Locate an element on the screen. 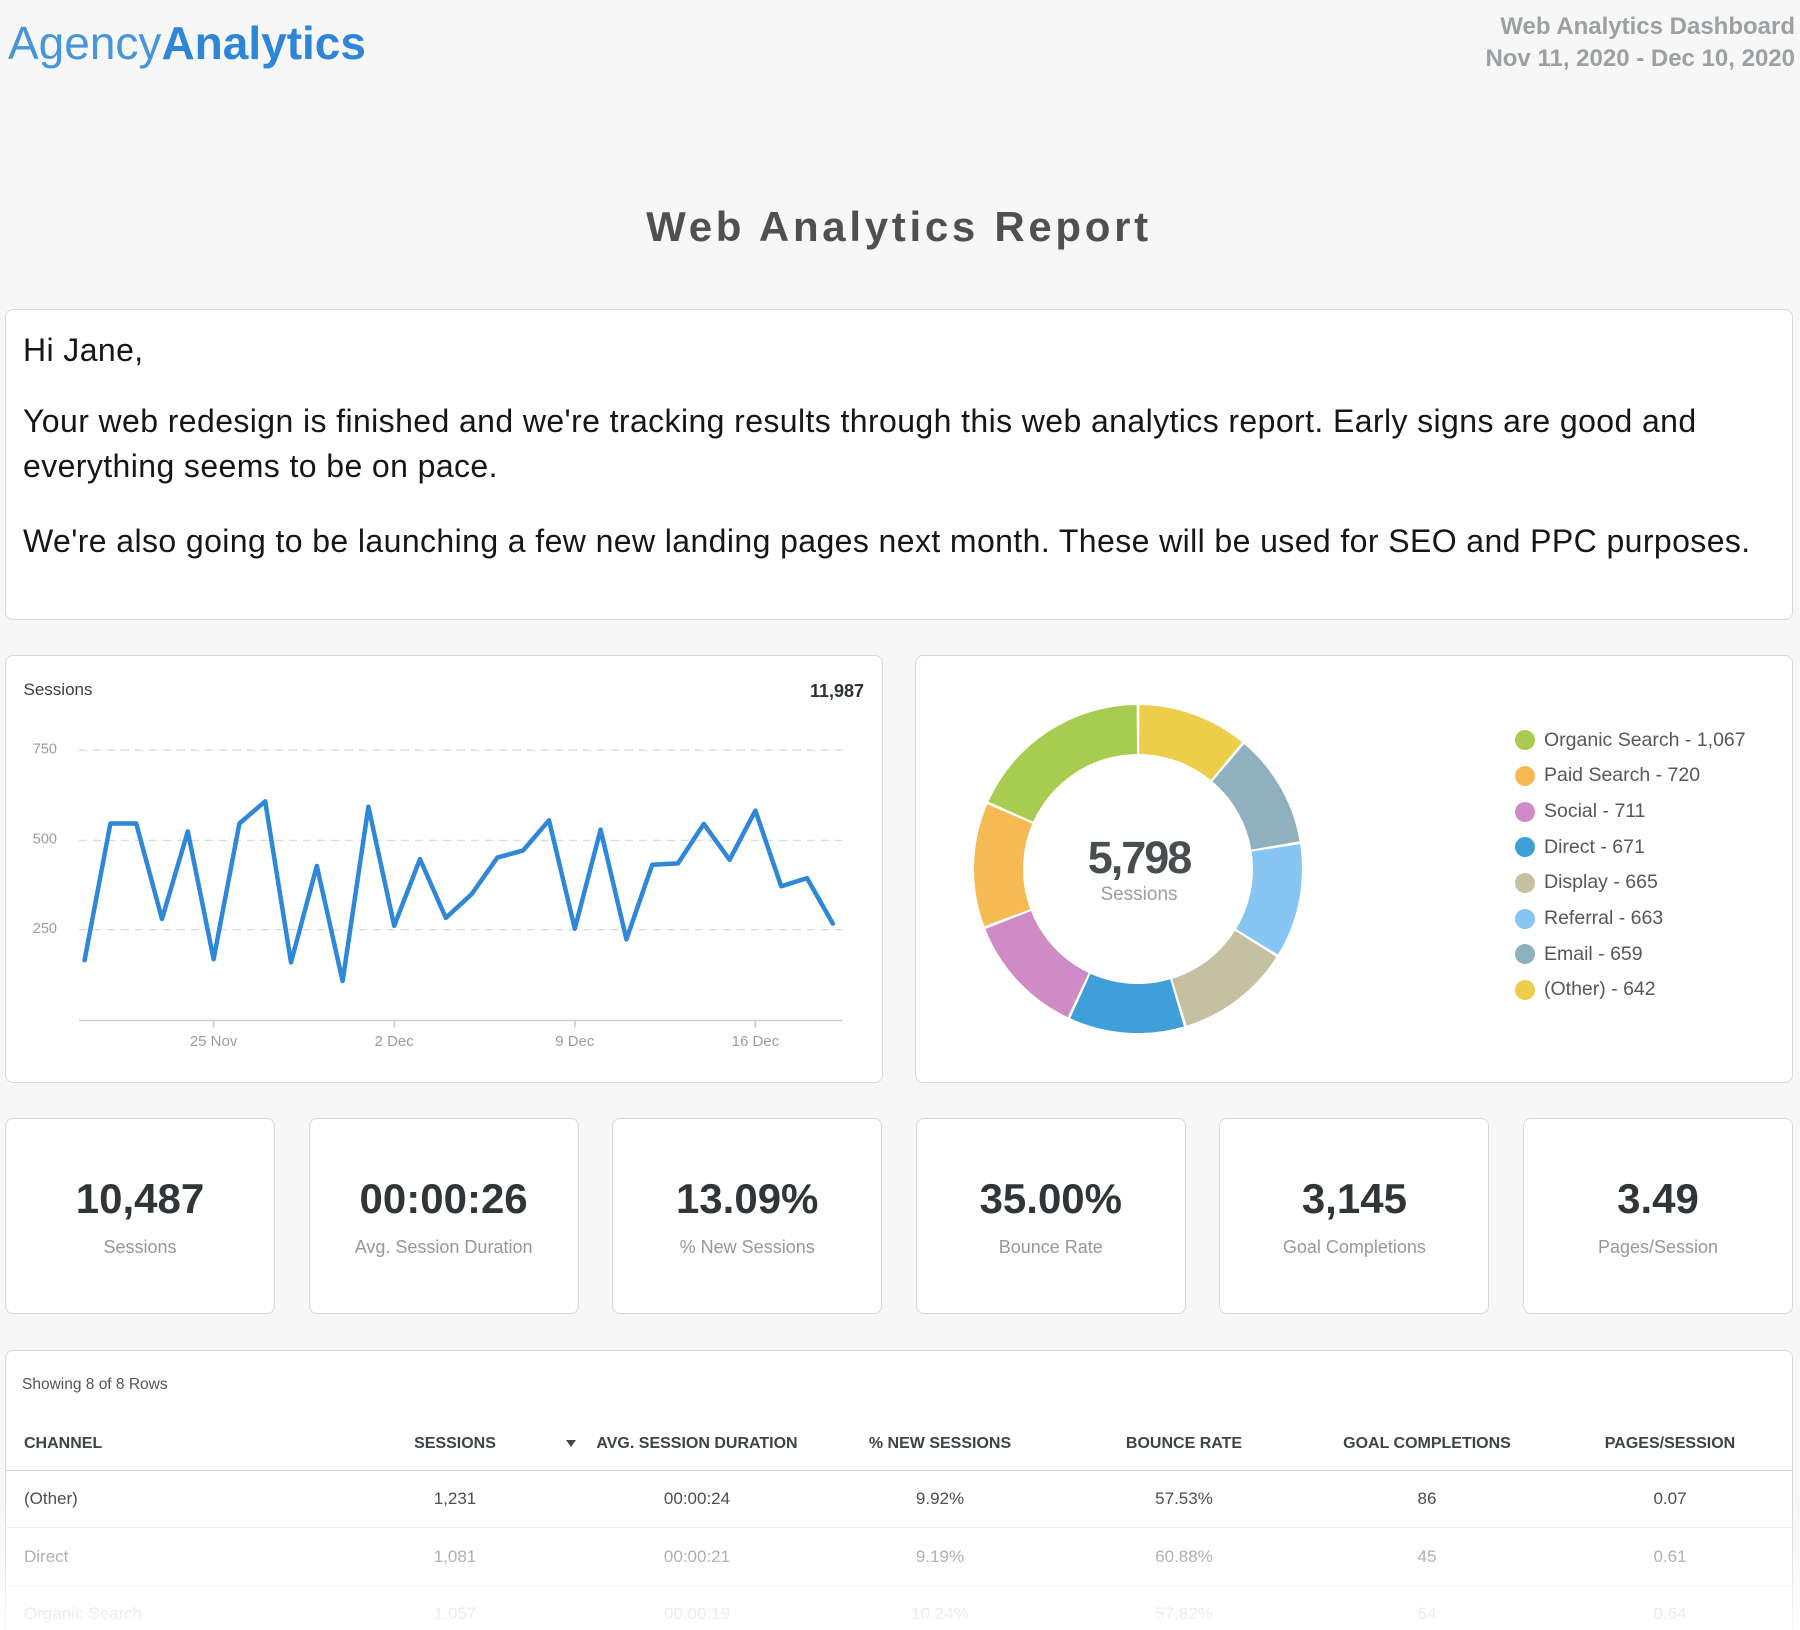  svg-text: 250 is located at coordinates (45, 929).